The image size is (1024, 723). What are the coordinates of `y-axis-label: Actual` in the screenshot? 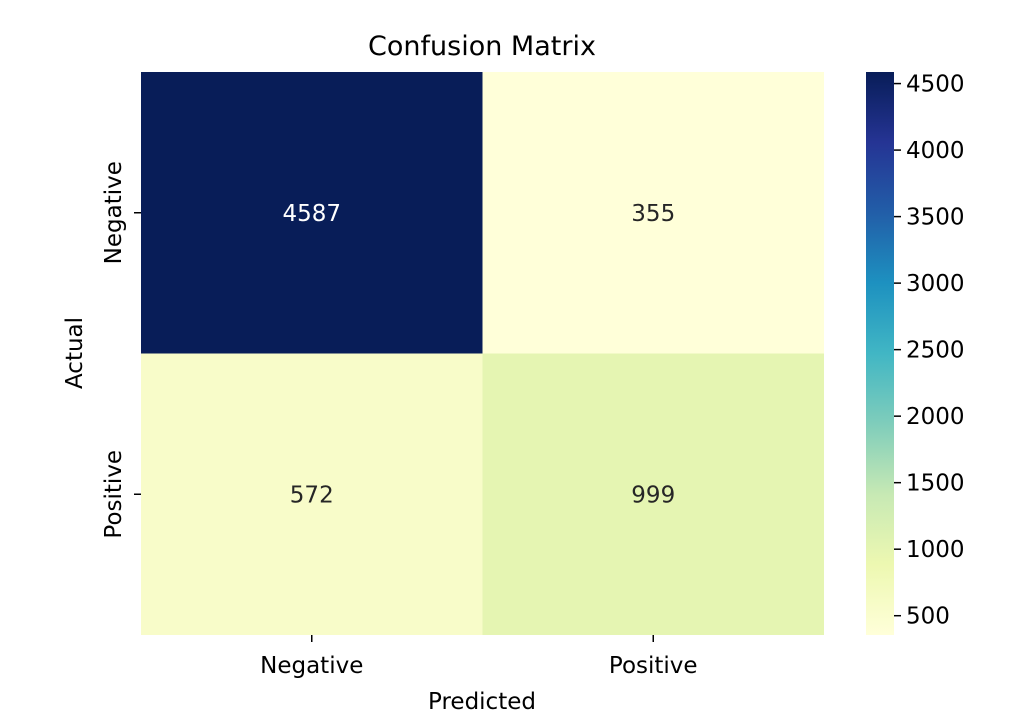 It's located at (75, 353).